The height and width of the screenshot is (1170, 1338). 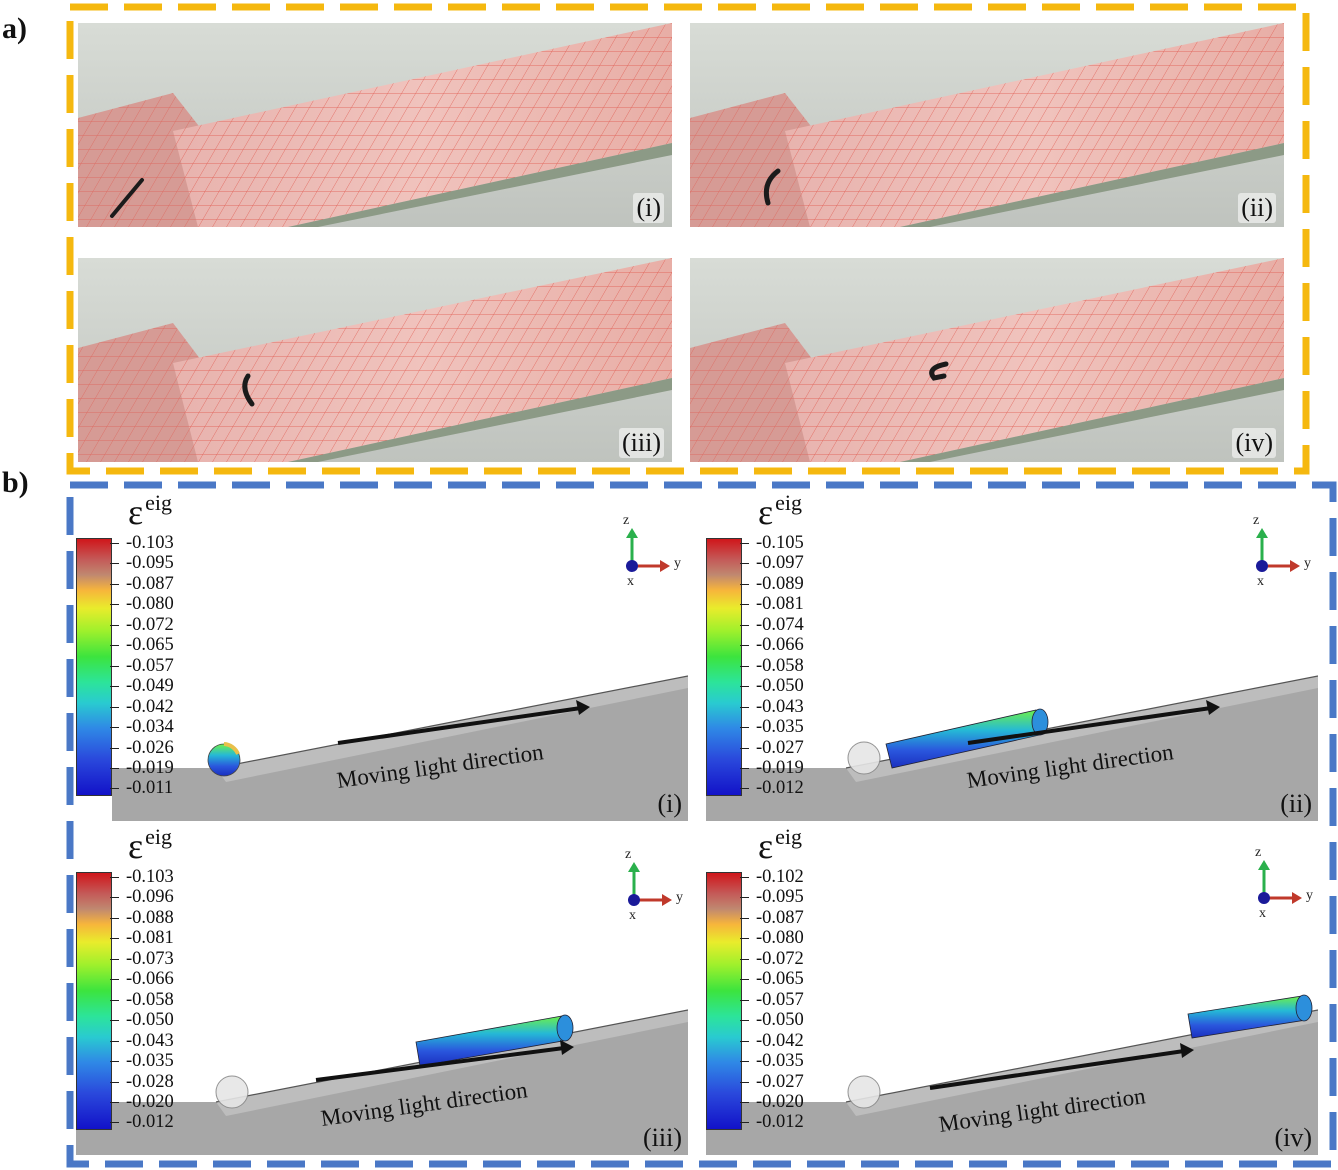 What do you see at coordinates (156, 788) in the screenshot?
I see `colorbar-tick: -0.011` at bounding box center [156, 788].